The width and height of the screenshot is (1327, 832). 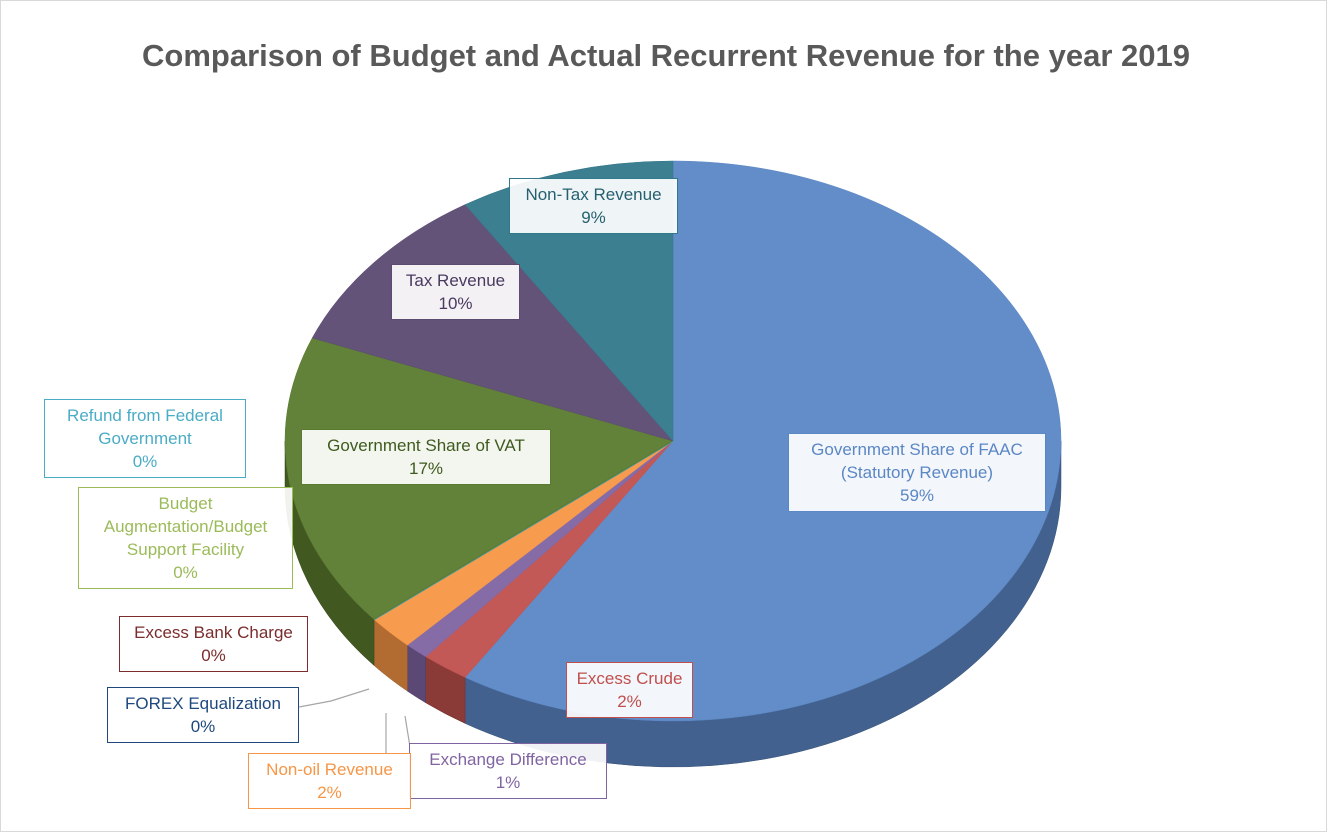 What do you see at coordinates (492, 323) in the screenshot?
I see `slice` at bounding box center [492, 323].